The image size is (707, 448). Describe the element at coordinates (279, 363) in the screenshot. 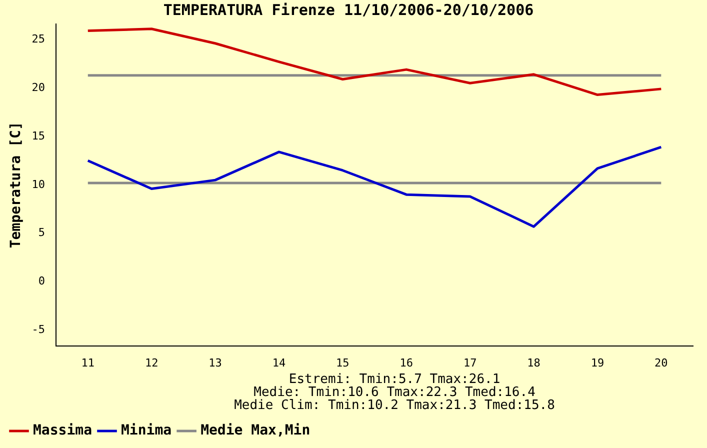

I see `x-tick-label: 14` at that location.